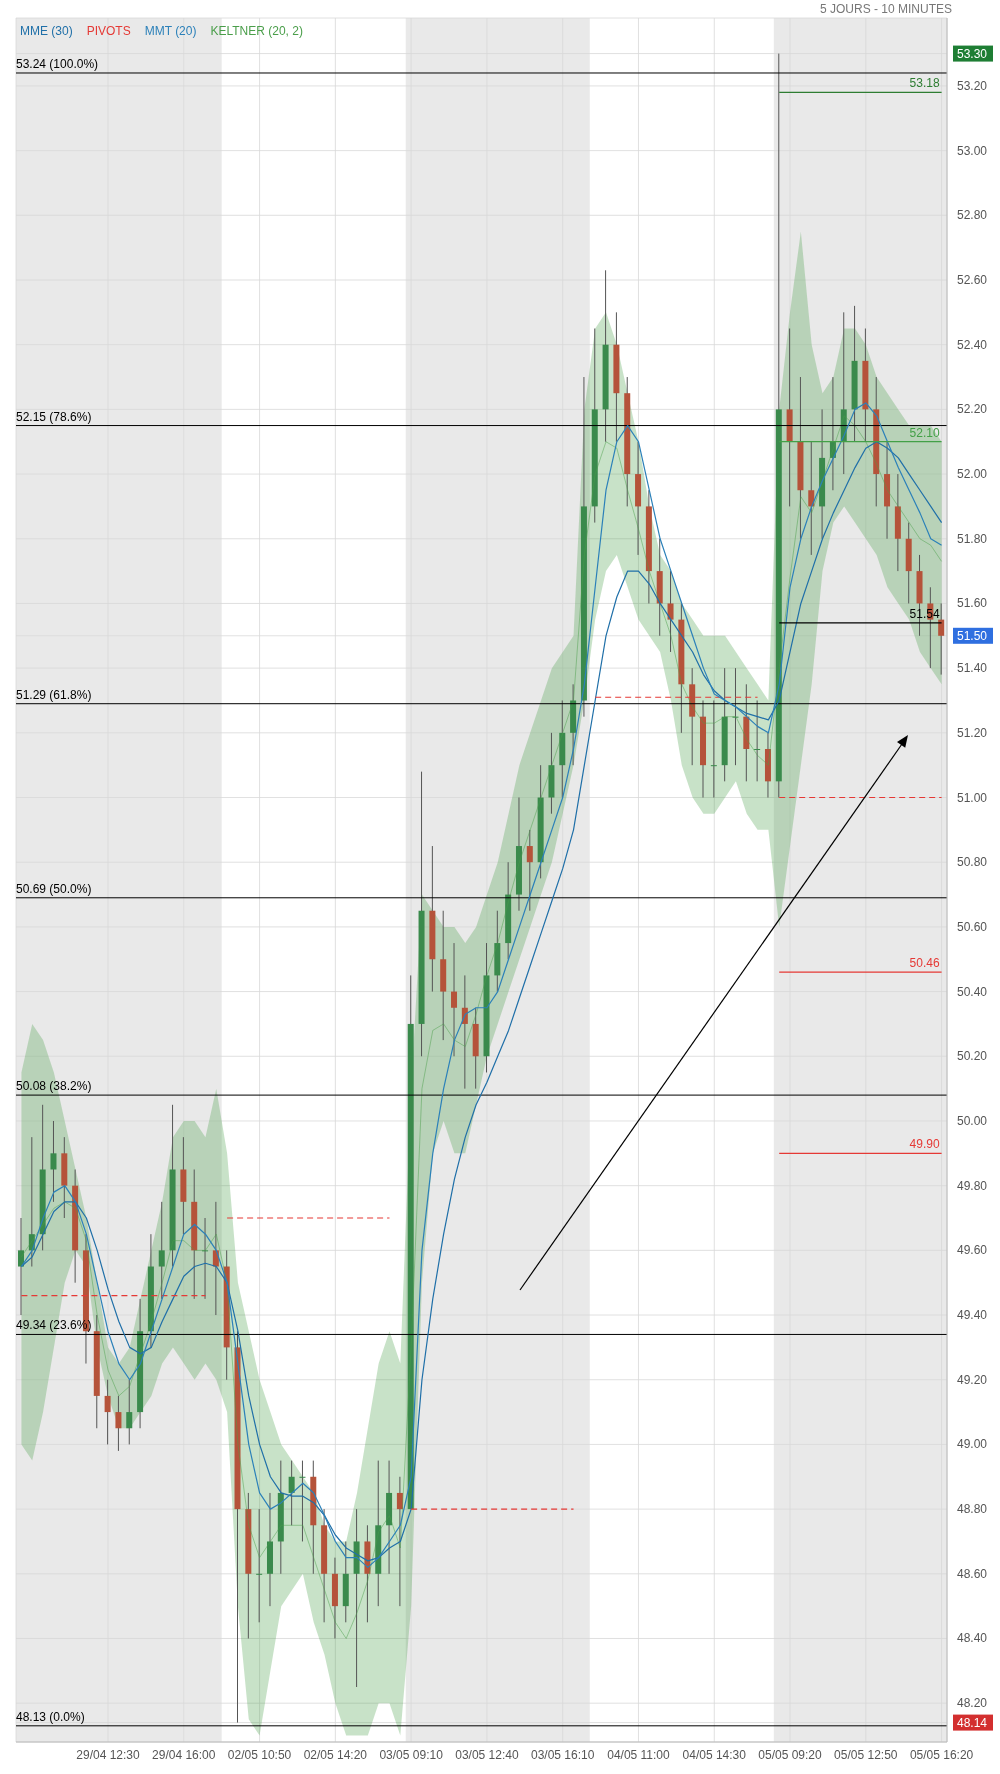 The width and height of the screenshot is (1000, 1774). I want to click on text: MME (30), so click(46, 31).